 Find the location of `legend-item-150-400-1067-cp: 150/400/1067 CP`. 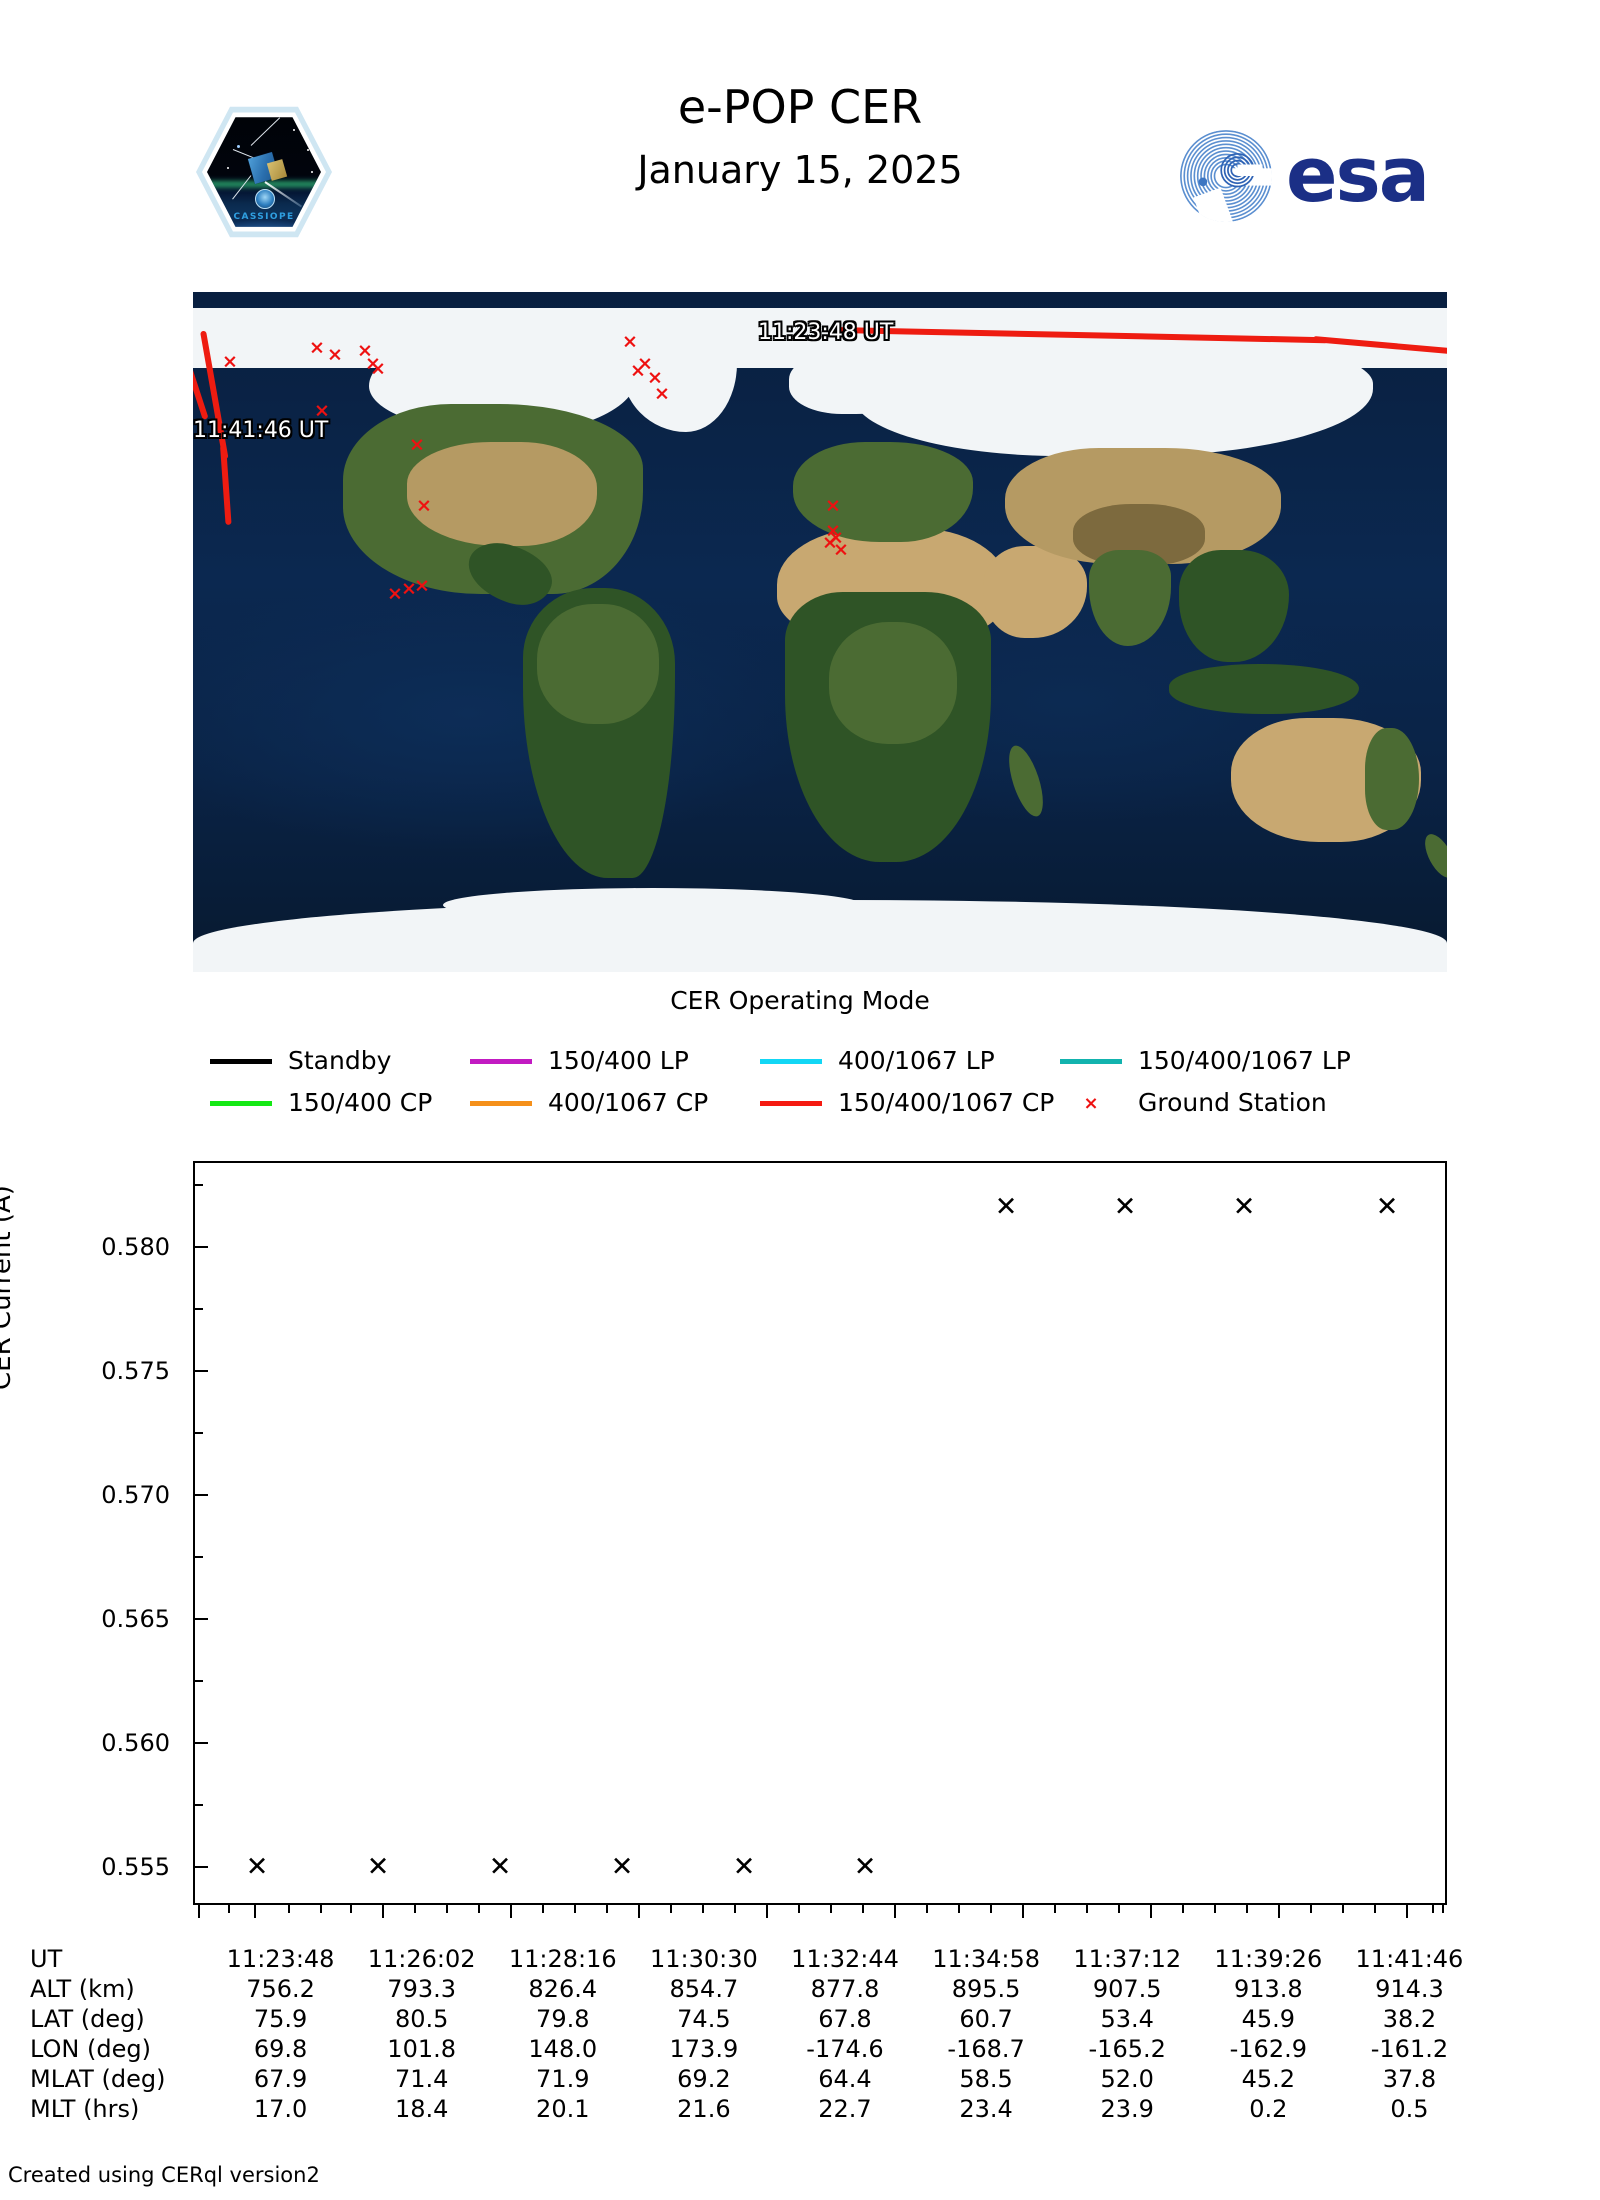

legend-item-150-400-1067-cp: 150/400/1067 CP is located at coordinates (910, 1103).